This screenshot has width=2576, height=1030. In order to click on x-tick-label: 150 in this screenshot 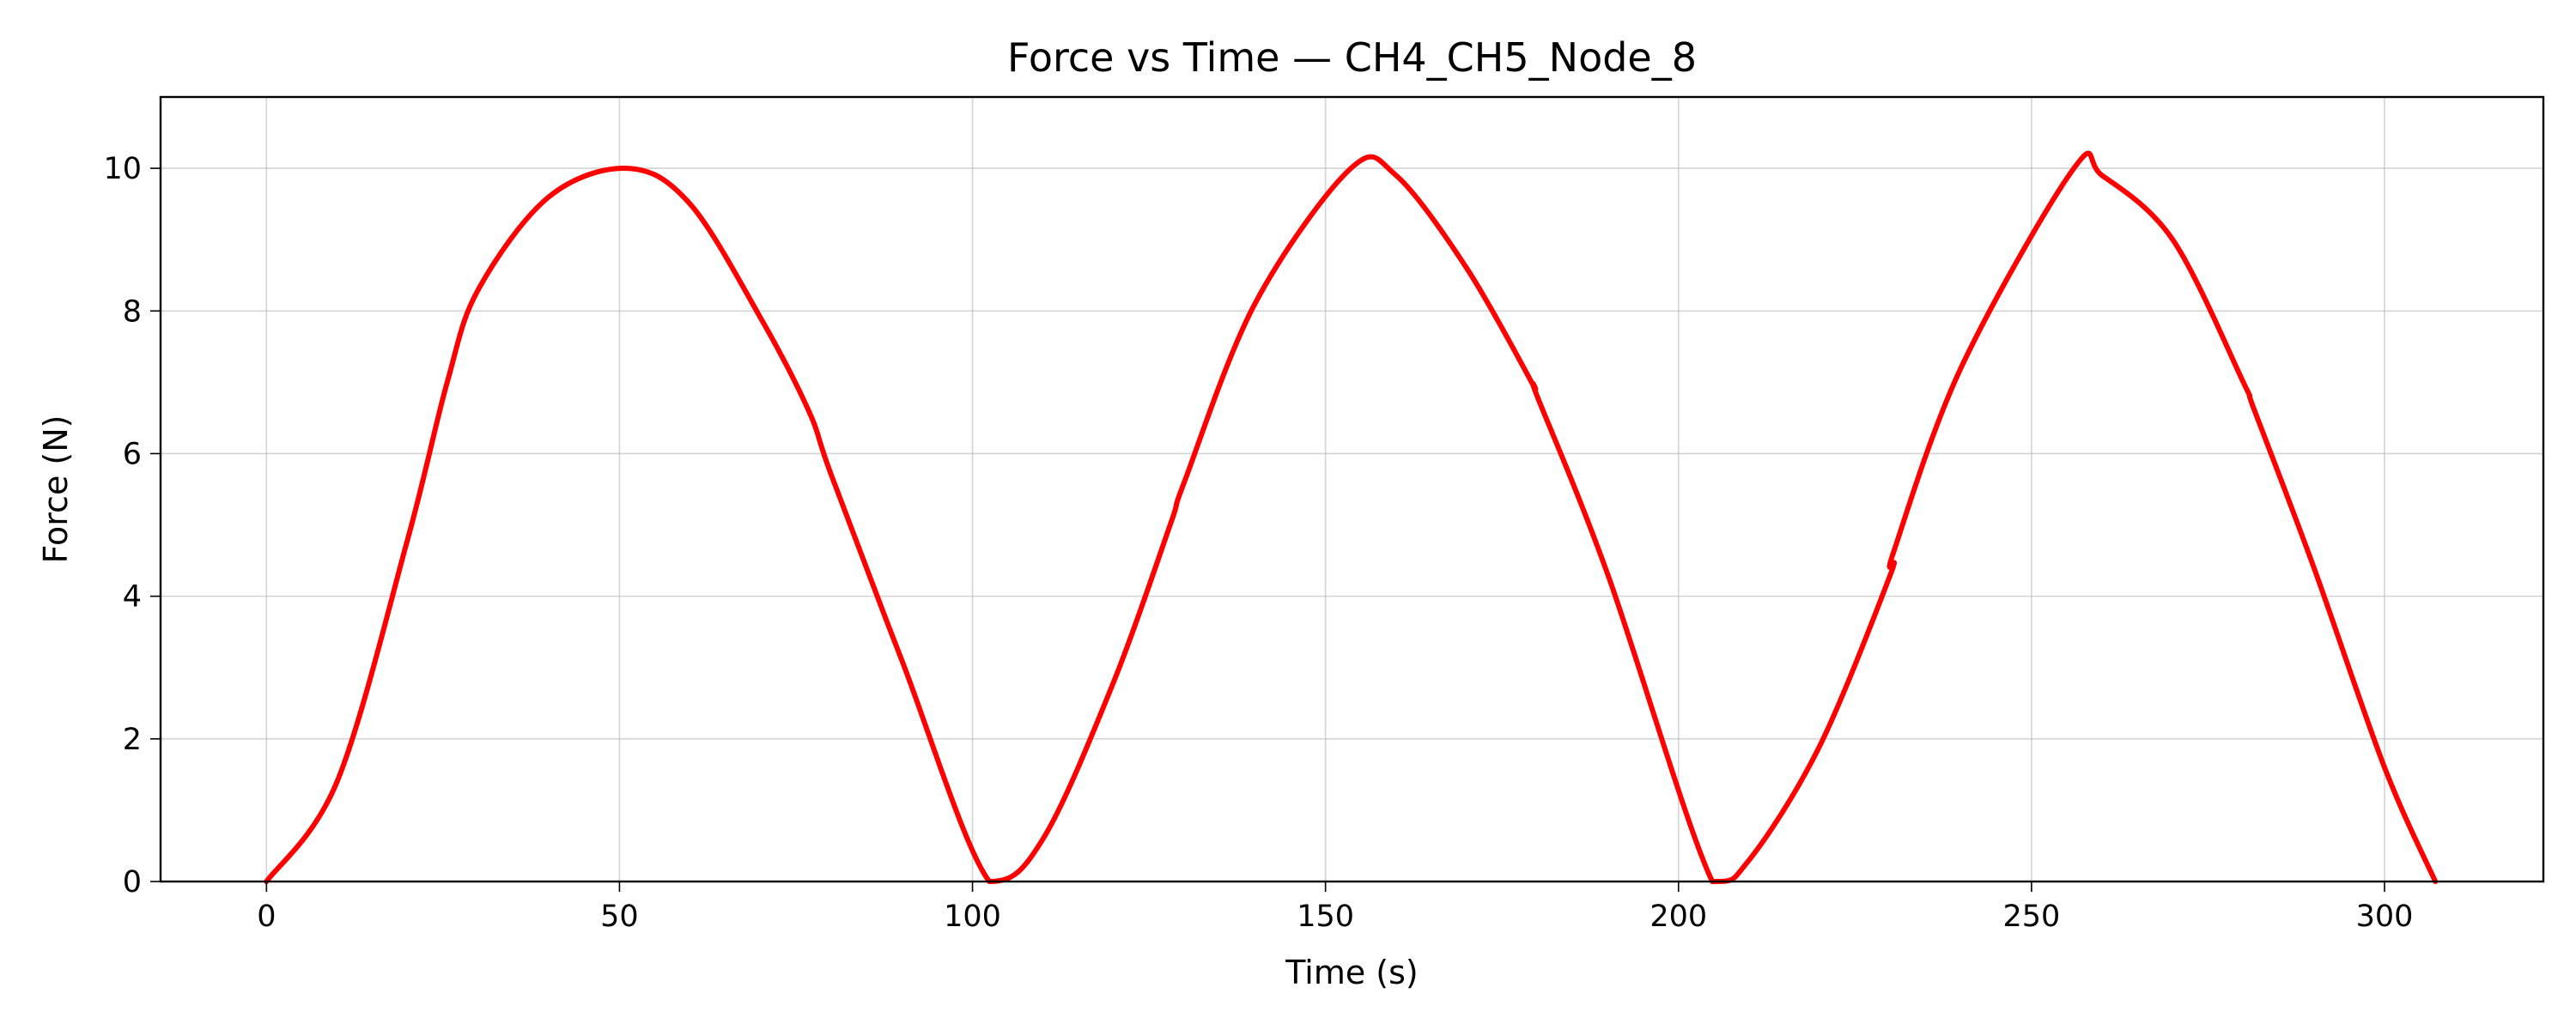, I will do `click(1325, 917)`.